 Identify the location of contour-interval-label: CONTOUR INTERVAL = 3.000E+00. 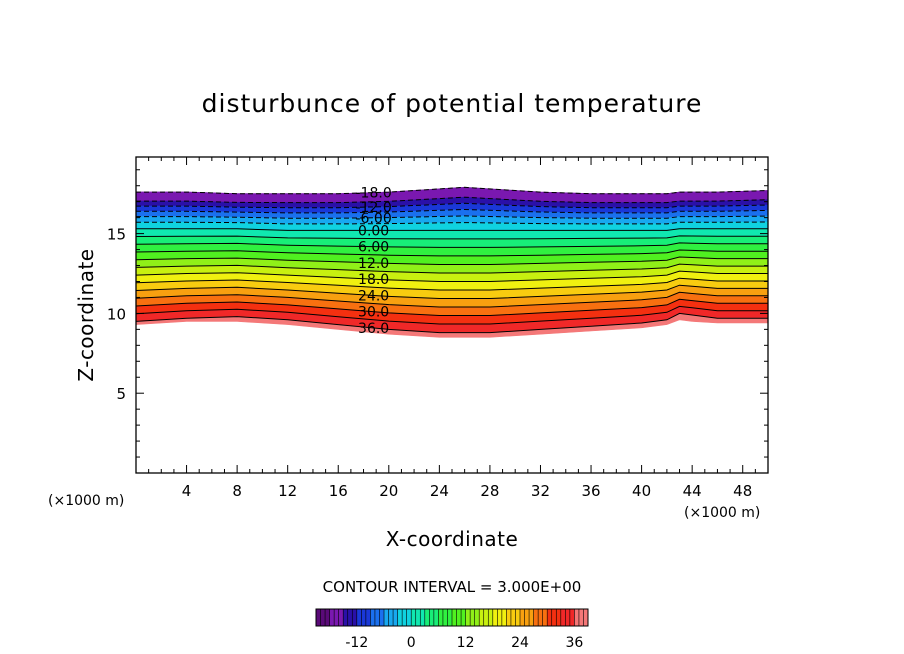
(452, 587).